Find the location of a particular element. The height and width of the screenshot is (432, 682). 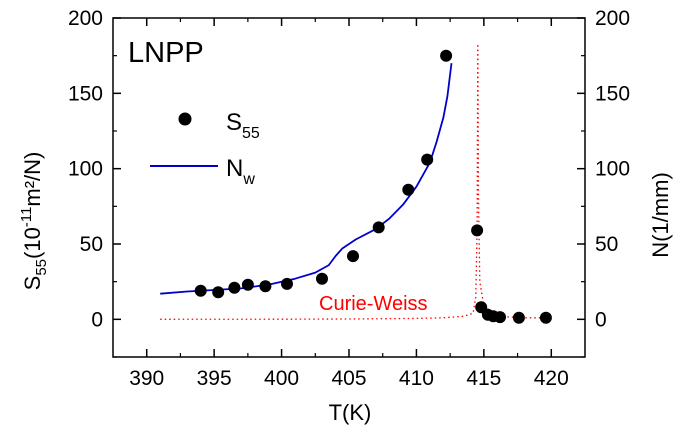

x-tick-label: 420 is located at coordinates (551, 378).